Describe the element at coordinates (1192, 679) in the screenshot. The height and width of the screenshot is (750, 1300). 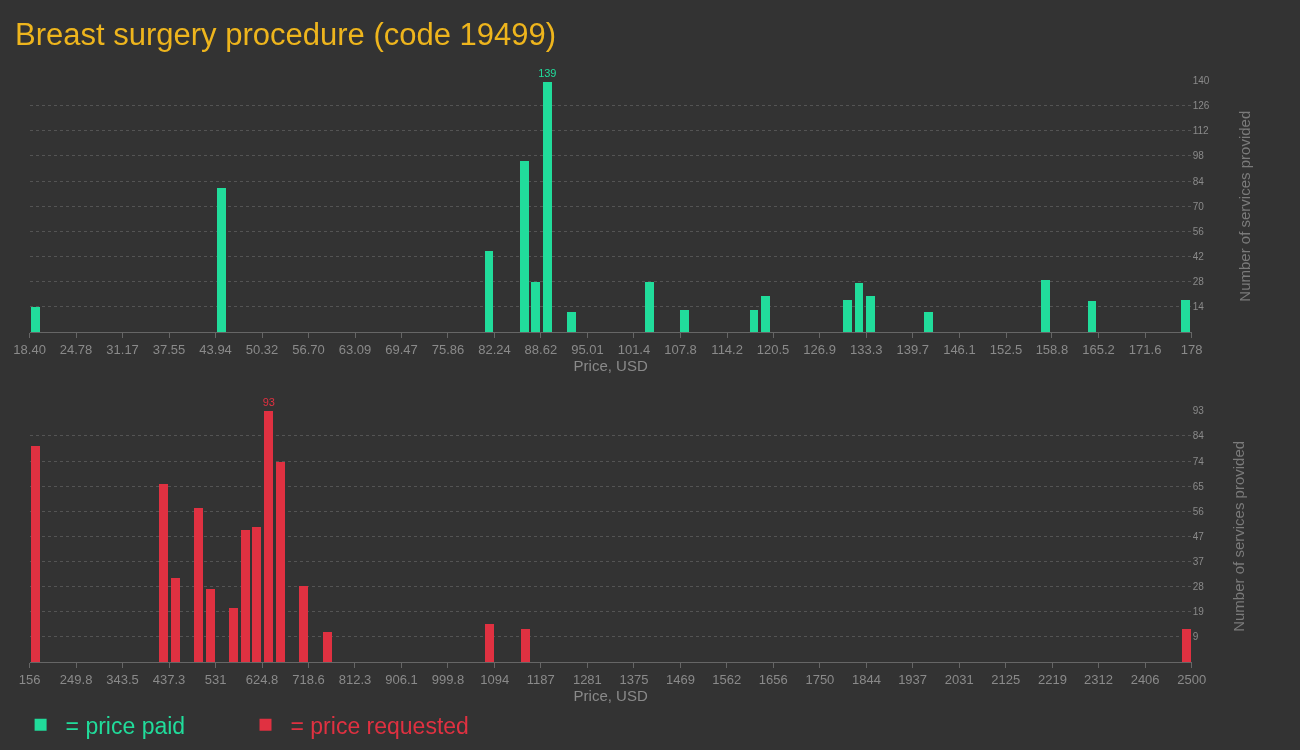
I see `x-tick-label: 2500` at that location.